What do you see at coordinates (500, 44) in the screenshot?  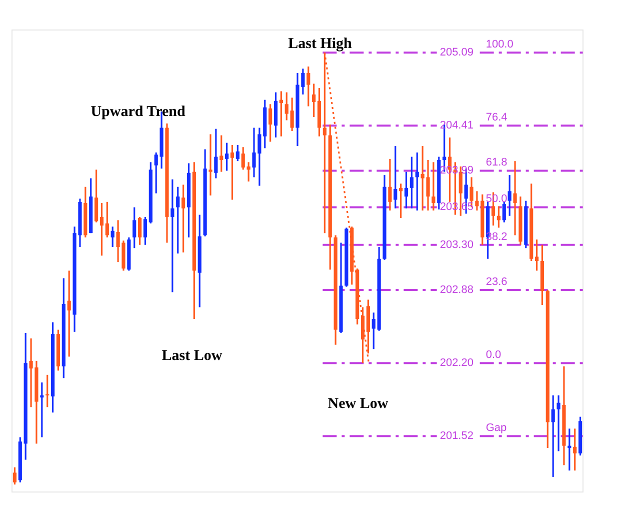 I see `annotation: 100.0` at bounding box center [500, 44].